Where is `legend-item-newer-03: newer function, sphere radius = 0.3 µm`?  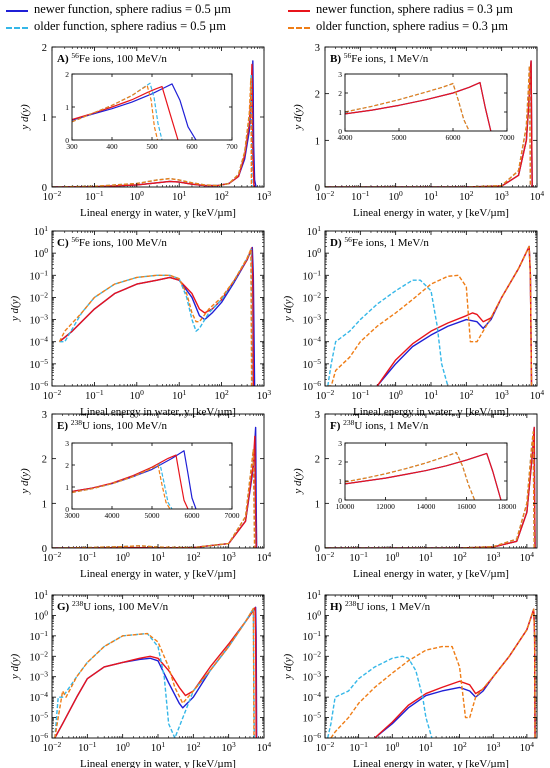
legend-item-newer-03: newer function, sphere radius = 0.3 µm is located at coordinates (415, 10).